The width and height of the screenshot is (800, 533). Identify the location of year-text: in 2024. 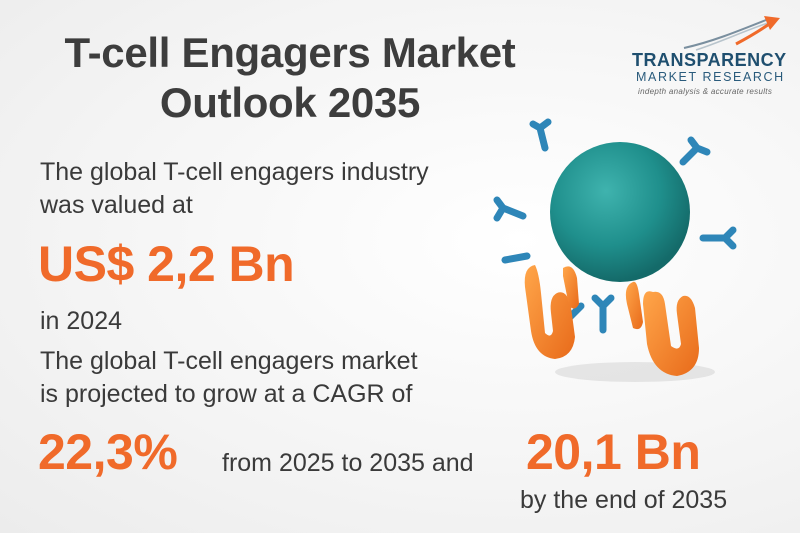
(81, 321).